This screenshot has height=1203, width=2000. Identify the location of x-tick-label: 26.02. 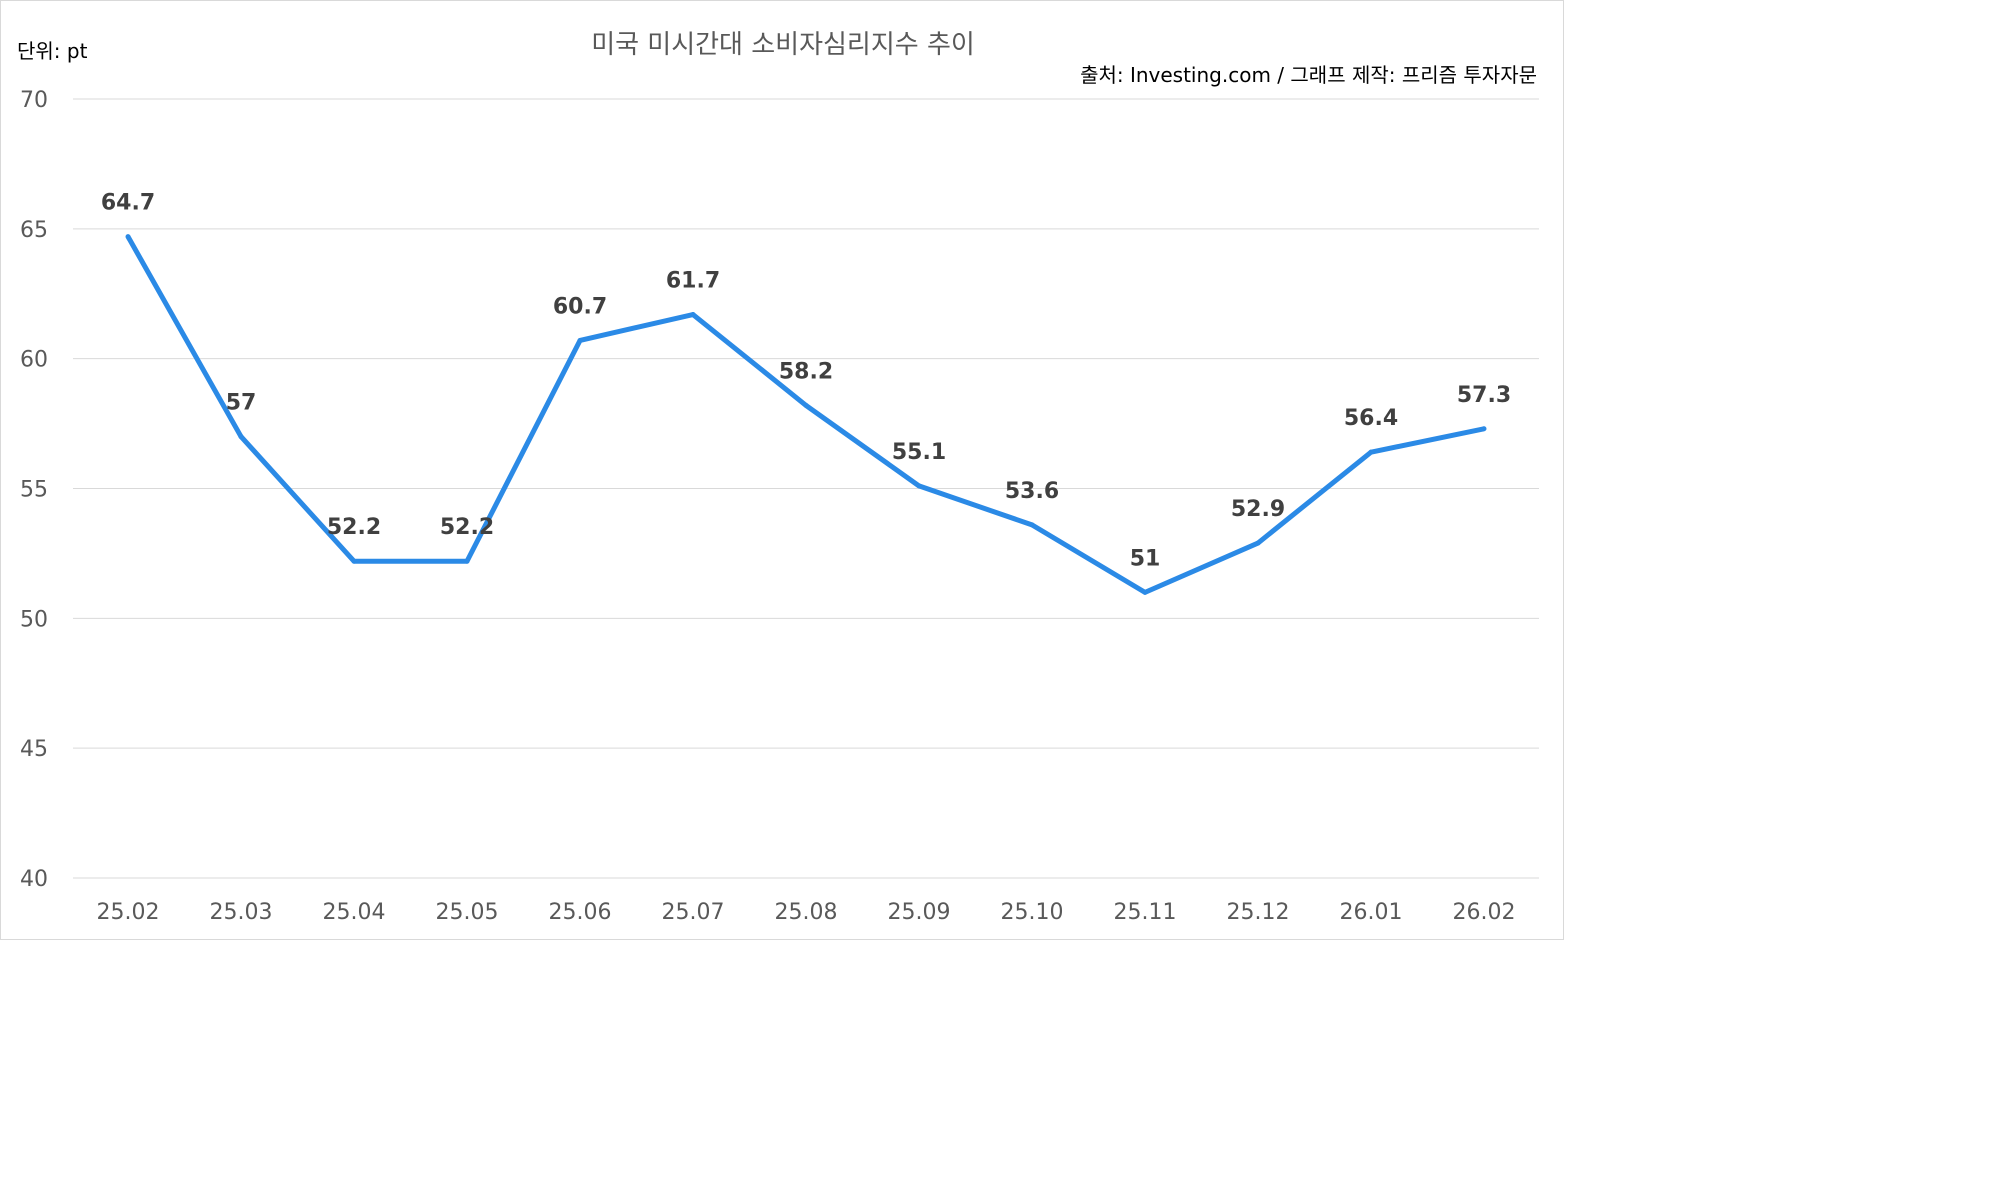
(1484, 912).